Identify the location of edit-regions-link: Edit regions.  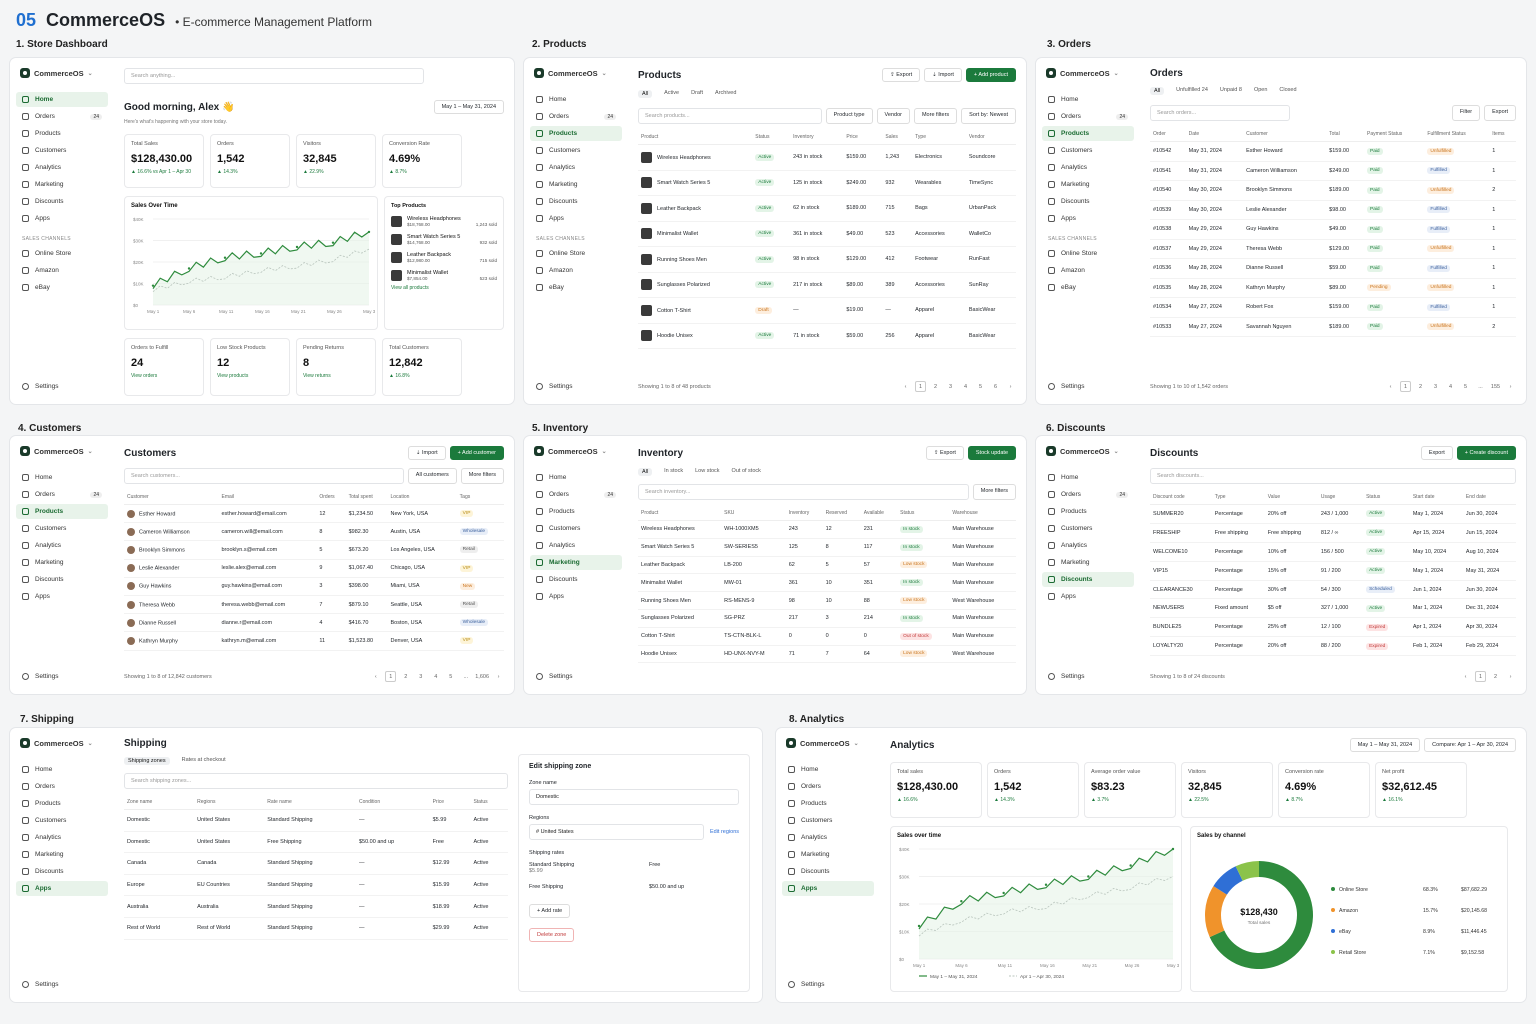
(724, 832).